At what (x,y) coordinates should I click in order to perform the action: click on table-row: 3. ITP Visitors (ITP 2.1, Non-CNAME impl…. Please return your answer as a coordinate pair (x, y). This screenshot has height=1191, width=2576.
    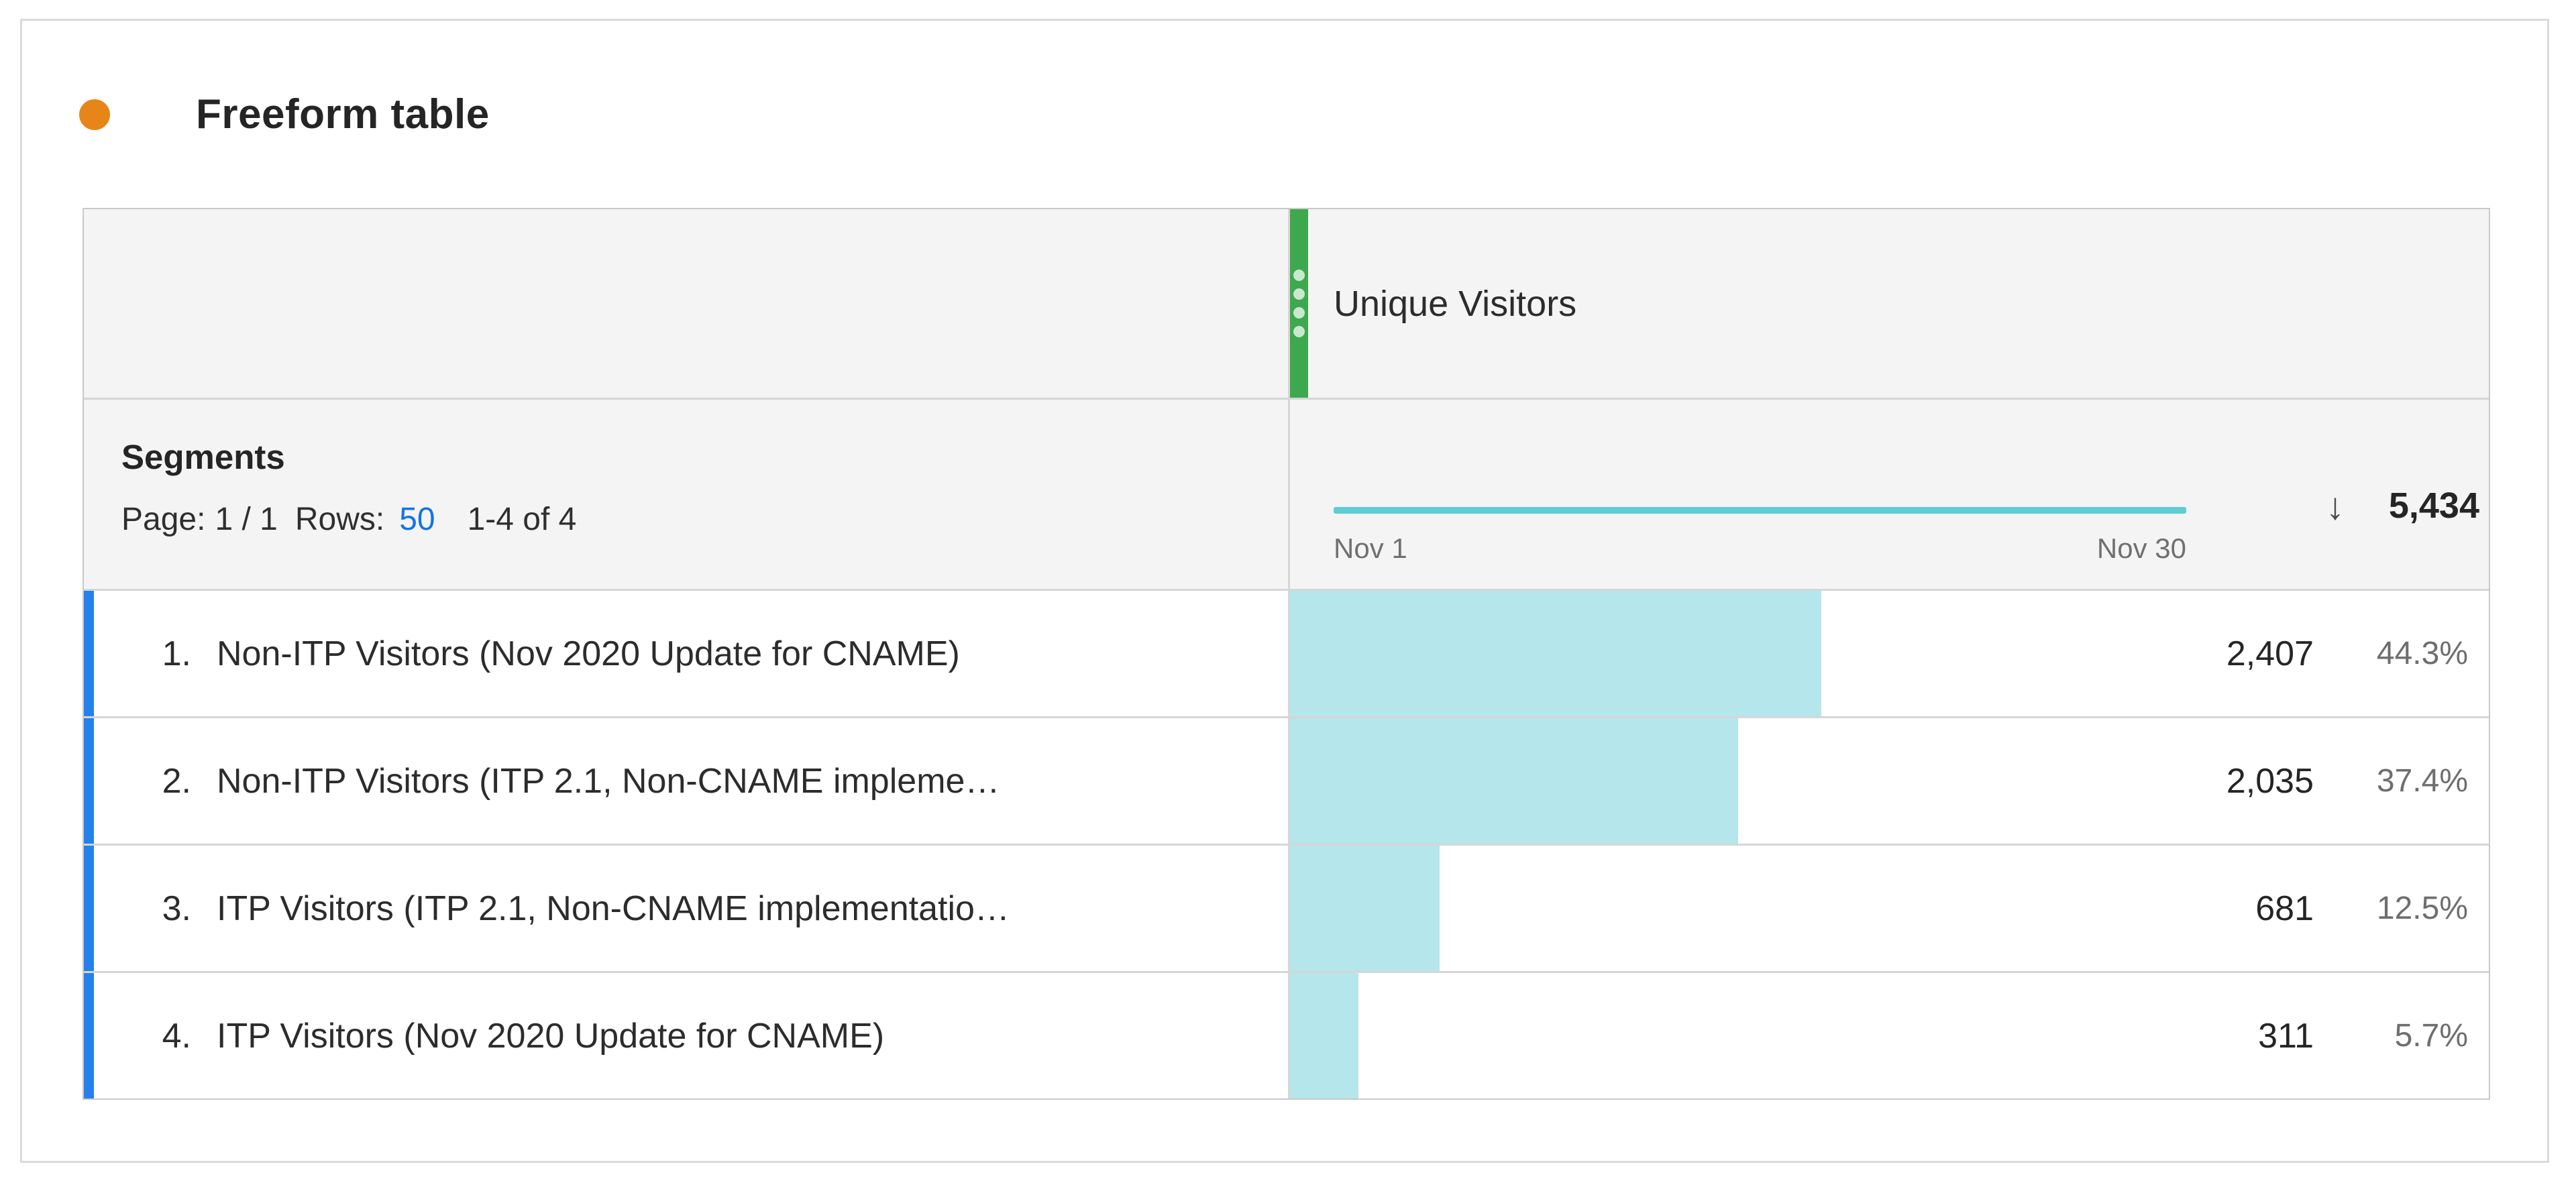
    Looking at the image, I should click on (1286, 908).